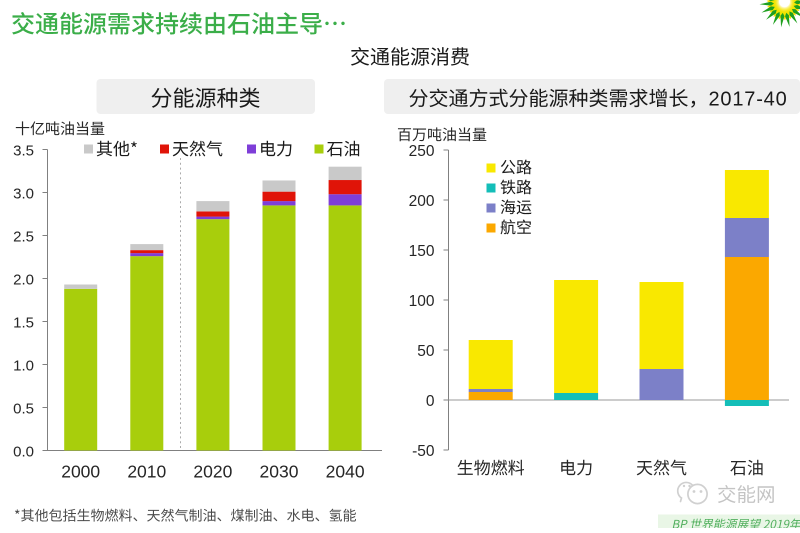 This screenshot has height=533, width=800. I want to click on svg-text: 0.5, so click(23, 409).